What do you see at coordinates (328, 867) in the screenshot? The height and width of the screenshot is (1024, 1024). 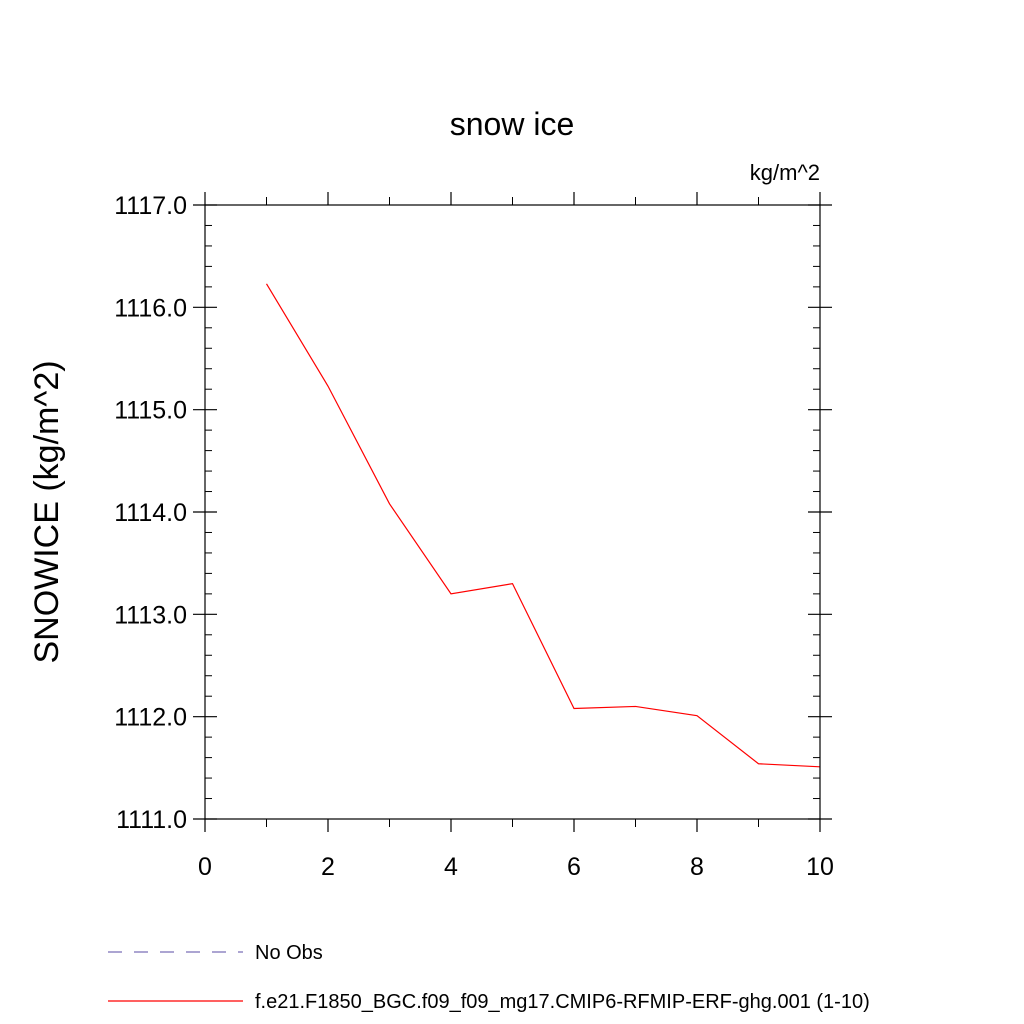 I see `x-tick-label: 2` at bounding box center [328, 867].